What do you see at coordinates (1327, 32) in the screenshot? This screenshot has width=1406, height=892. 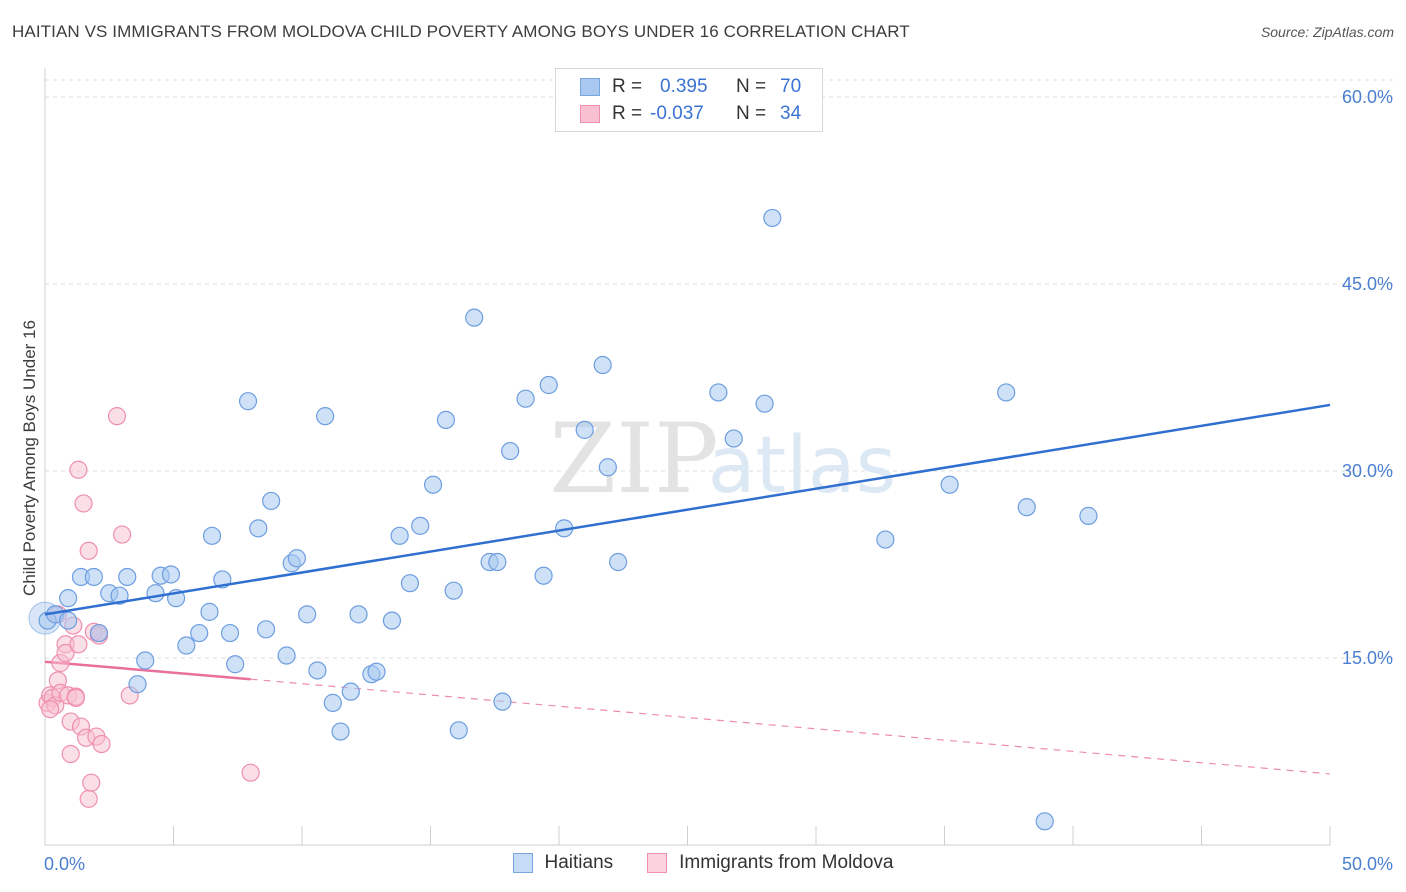 I see `source-label: Source: ZipAtlas.com` at bounding box center [1327, 32].